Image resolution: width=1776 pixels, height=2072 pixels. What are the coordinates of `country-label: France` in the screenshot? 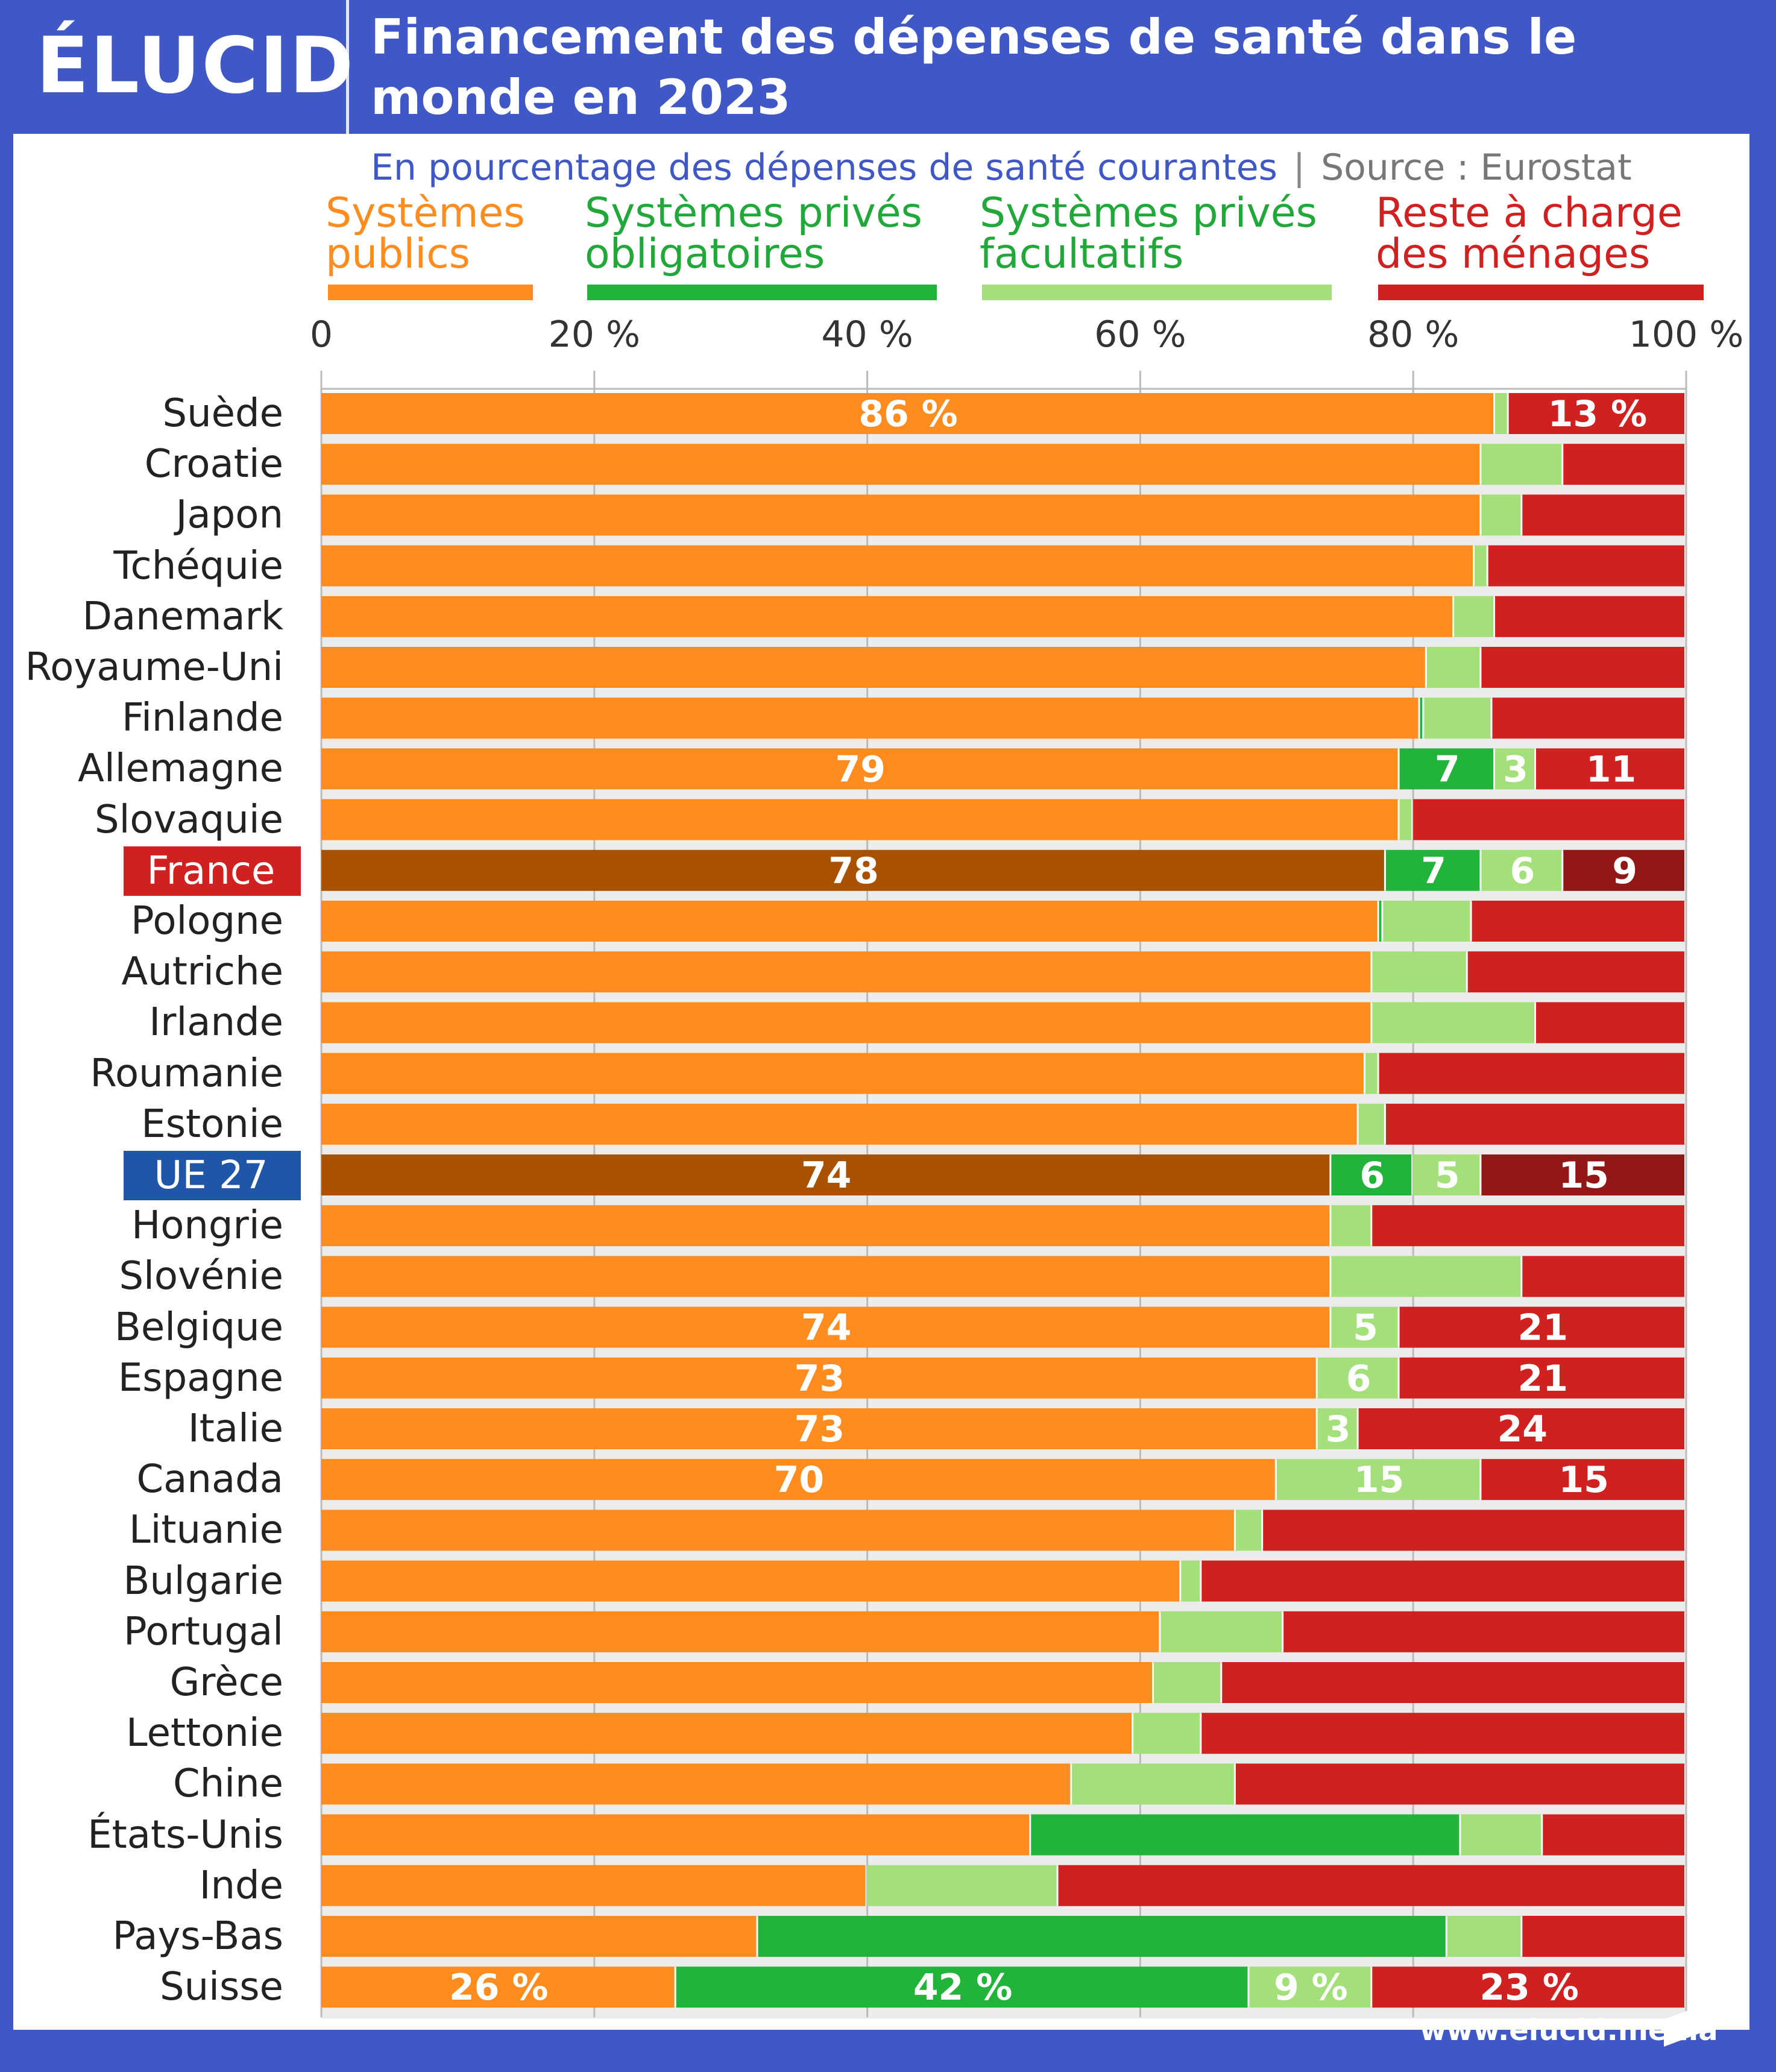 It's located at (212, 871).